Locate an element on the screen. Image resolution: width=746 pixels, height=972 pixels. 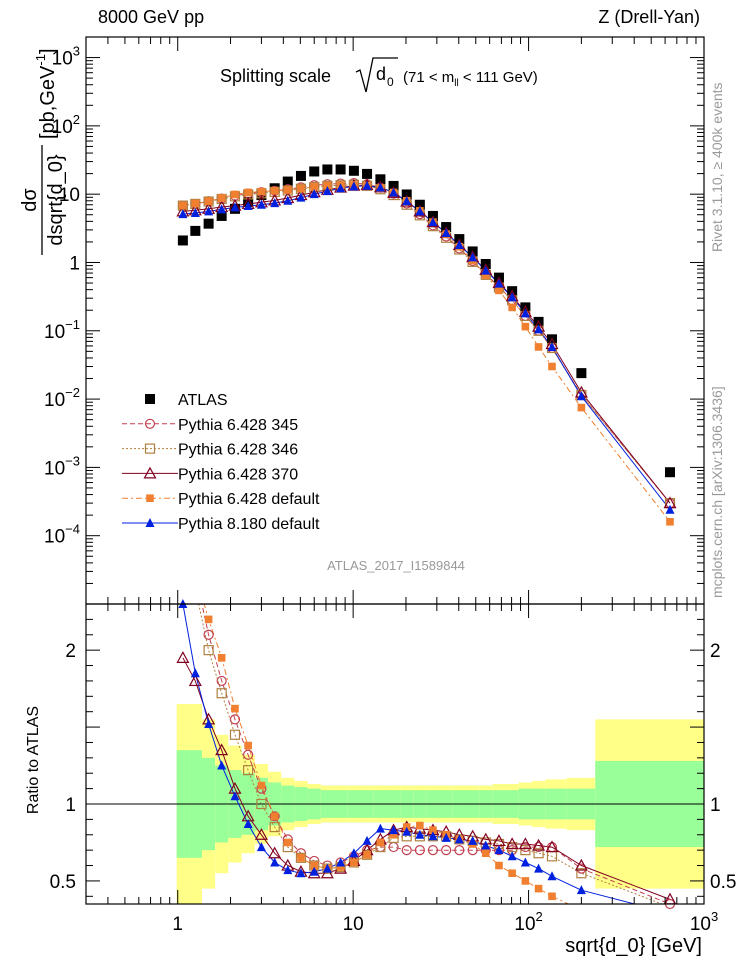
svg-text: [pb,GeV-1] is located at coordinates (46, 93).